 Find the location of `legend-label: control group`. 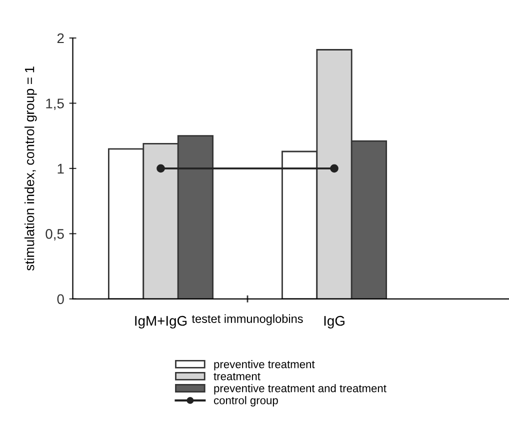

legend-label: control group is located at coordinates (246, 401).